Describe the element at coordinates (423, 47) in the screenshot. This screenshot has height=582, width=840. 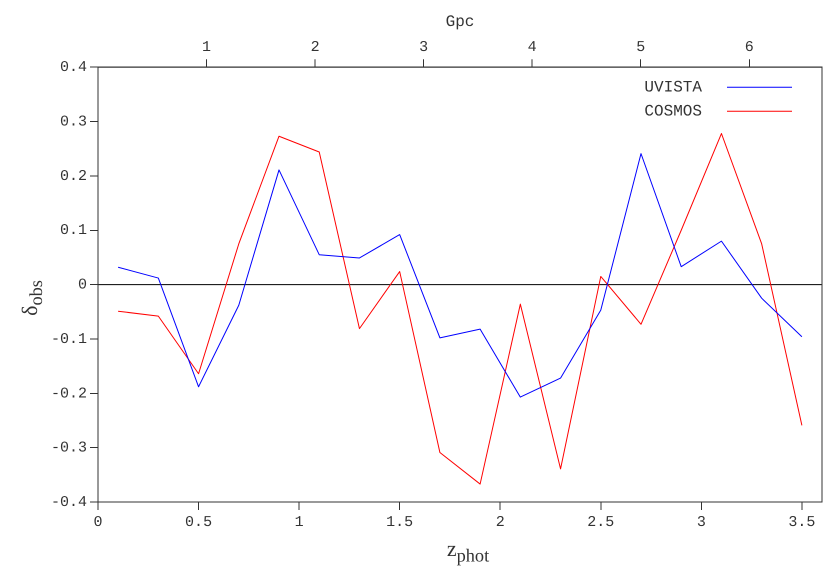
I see `x2-tick-label: 3` at that location.